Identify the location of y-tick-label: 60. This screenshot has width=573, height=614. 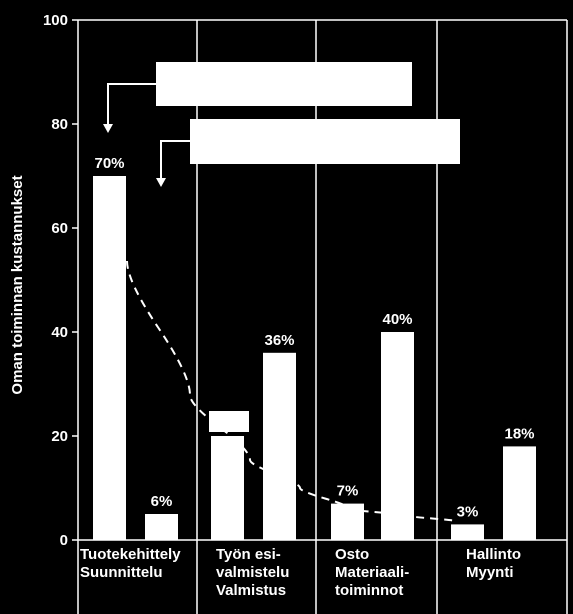
(59, 228).